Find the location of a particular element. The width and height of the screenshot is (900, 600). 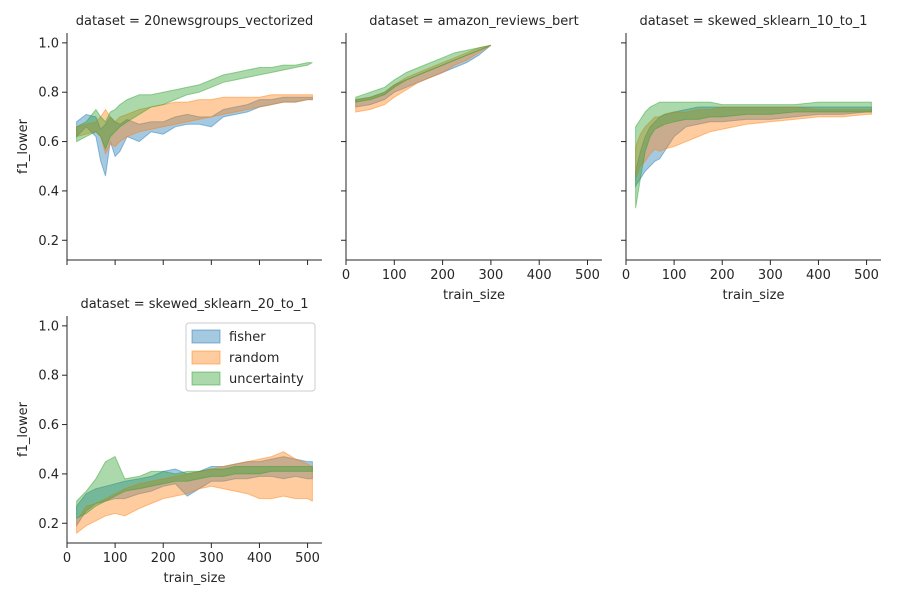

legend-label-fisher: fisher is located at coordinates (247, 337).